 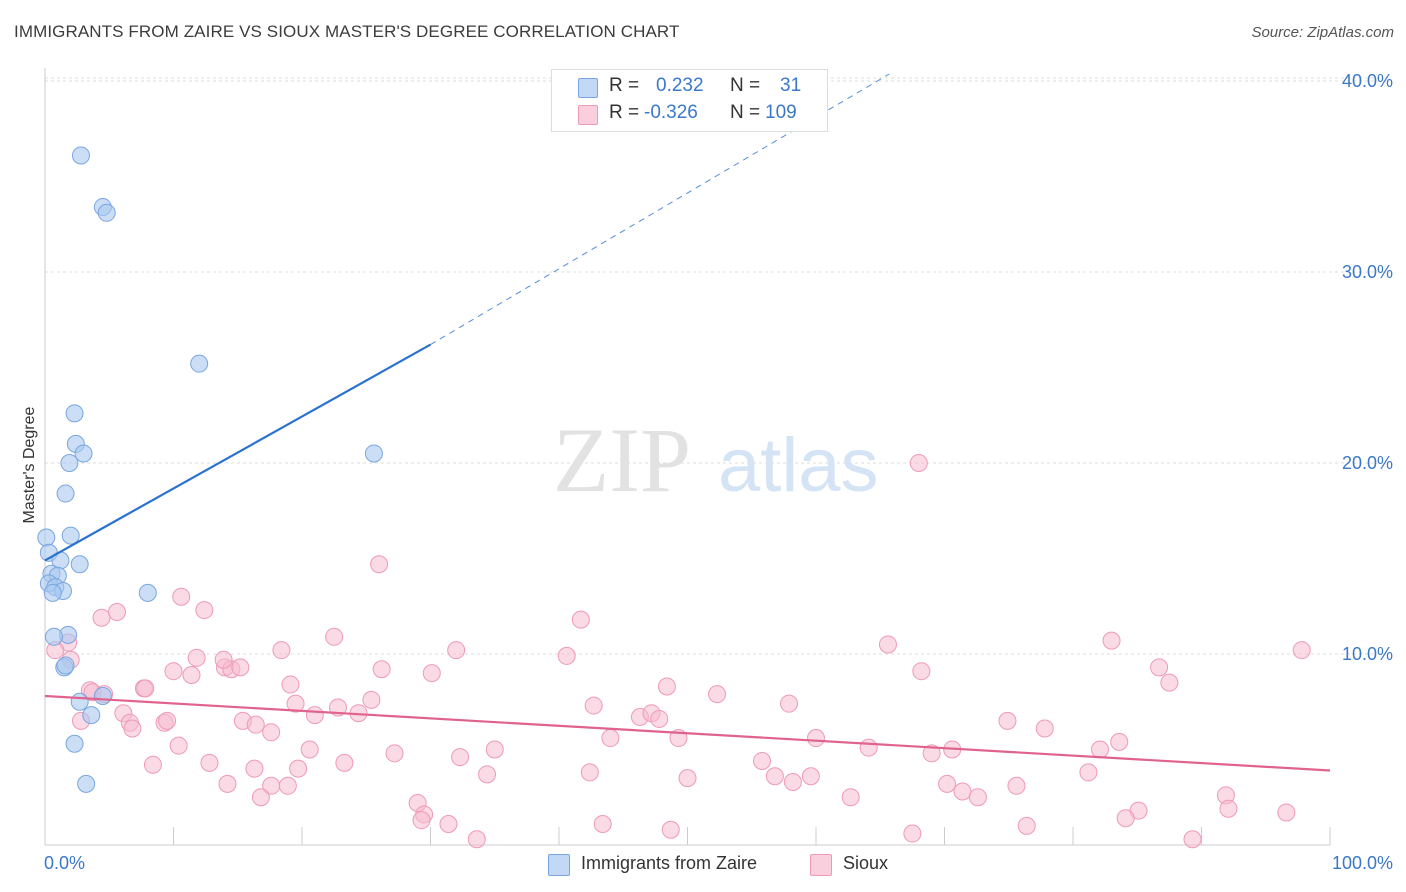 What do you see at coordinates (1322, 32) in the screenshot?
I see `source-label: Source: ZipAtlas.com` at bounding box center [1322, 32].